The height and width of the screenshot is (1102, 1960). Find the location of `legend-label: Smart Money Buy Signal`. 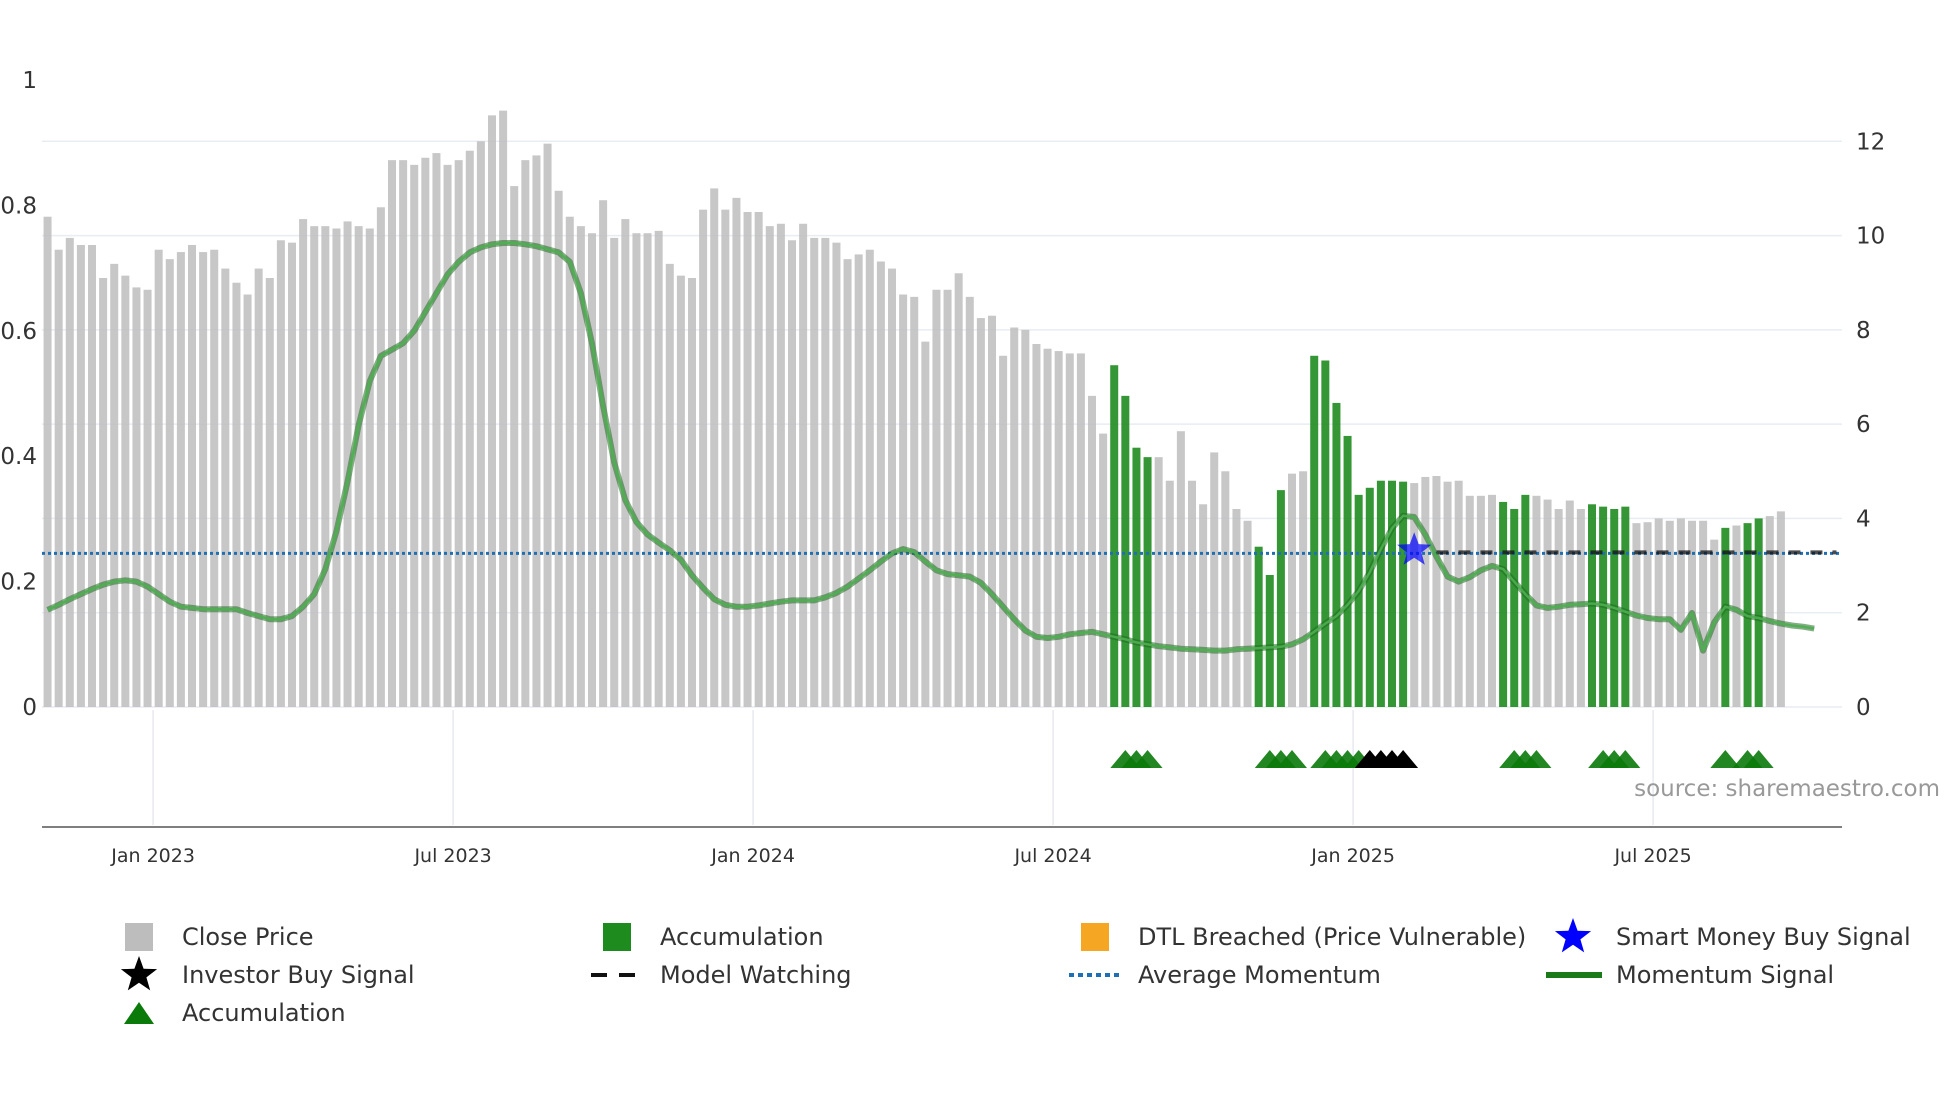

legend-label: Smart Money Buy Signal is located at coordinates (1763, 937).